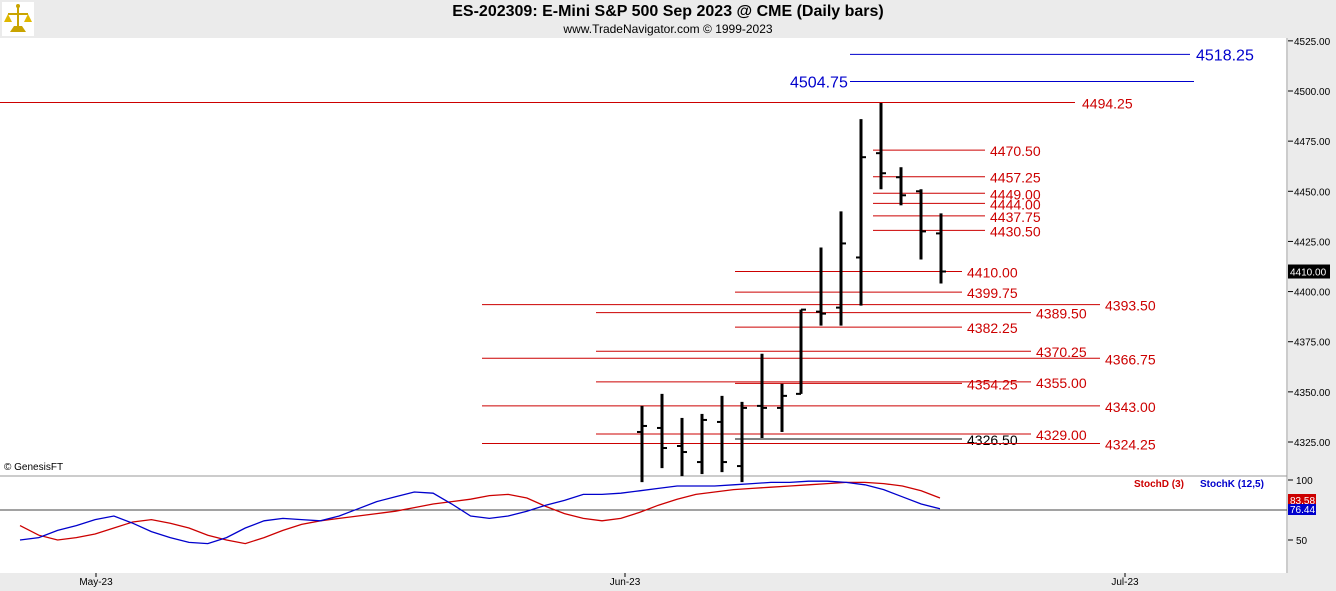  What do you see at coordinates (1061, 352) in the screenshot?
I see `level-label: 4370.25` at bounding box center [1061, 352].